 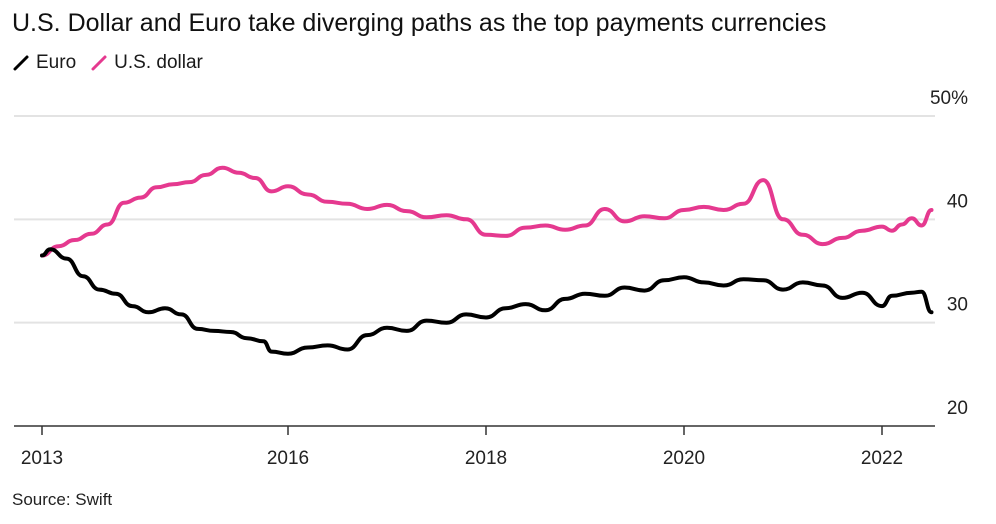 What do you see at coordinates (957, 305) in the screenshot?
I see `y-tick-label-30: 30` at bounding box center [957, 305].